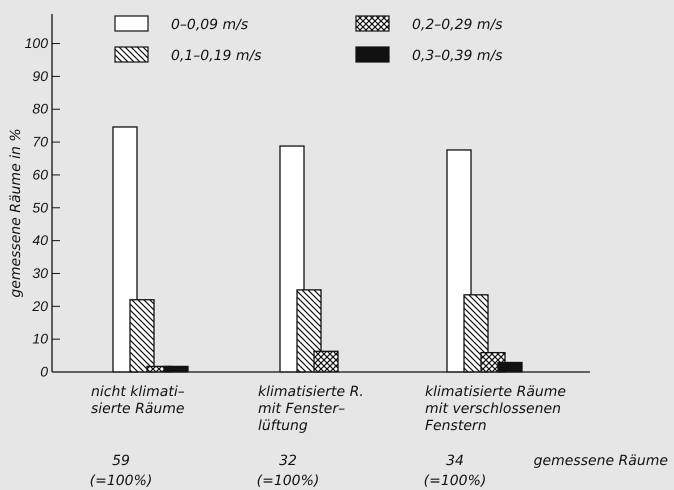 This screenshot has width=674, height=490. Describe the element at coordinates (138, 400) in the screenshot. I see `x-tick-label: nicht klimati– sierte Räume` at that location.